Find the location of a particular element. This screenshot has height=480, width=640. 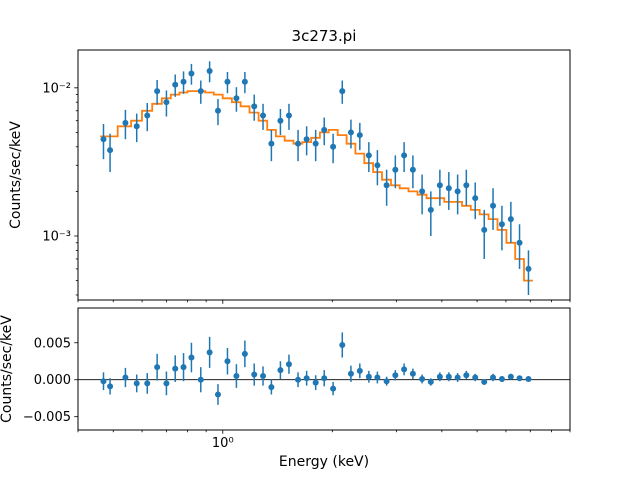

x-tick-label: 10⁰ is located at coordinates (223, 443).